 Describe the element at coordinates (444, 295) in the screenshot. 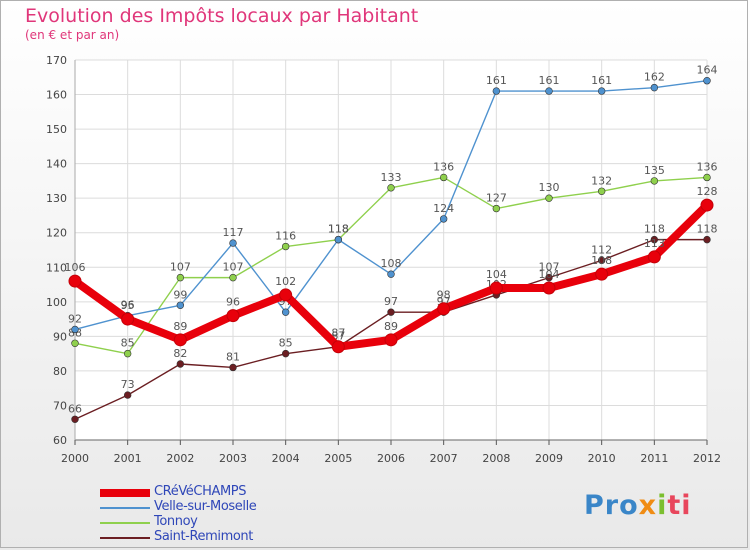

I see `data-label-s0-7: 98` at that location.